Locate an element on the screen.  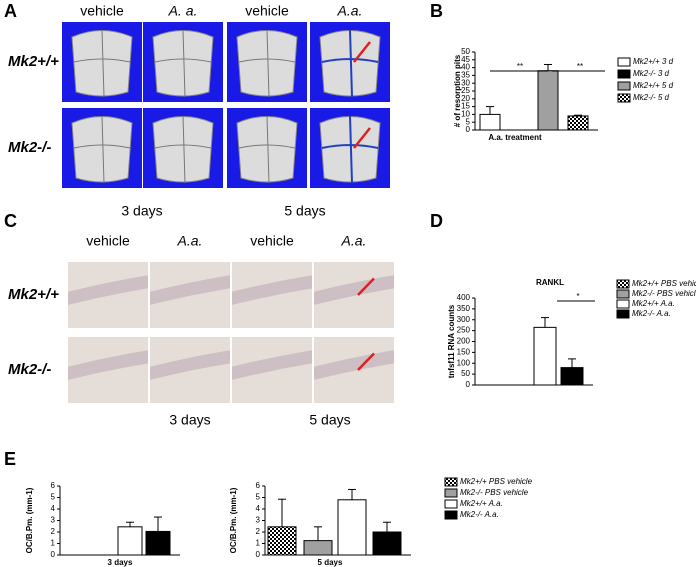
y-tick-label: 1 is located at coordinates (258, 543).